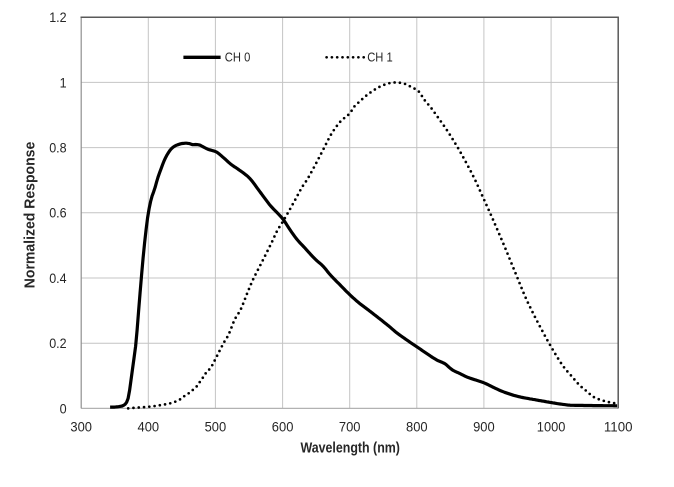 The image size is (674, 487). Describe the element at coordinates (63, 408) in the screenshot. I see `svg-text: 0` at that location.